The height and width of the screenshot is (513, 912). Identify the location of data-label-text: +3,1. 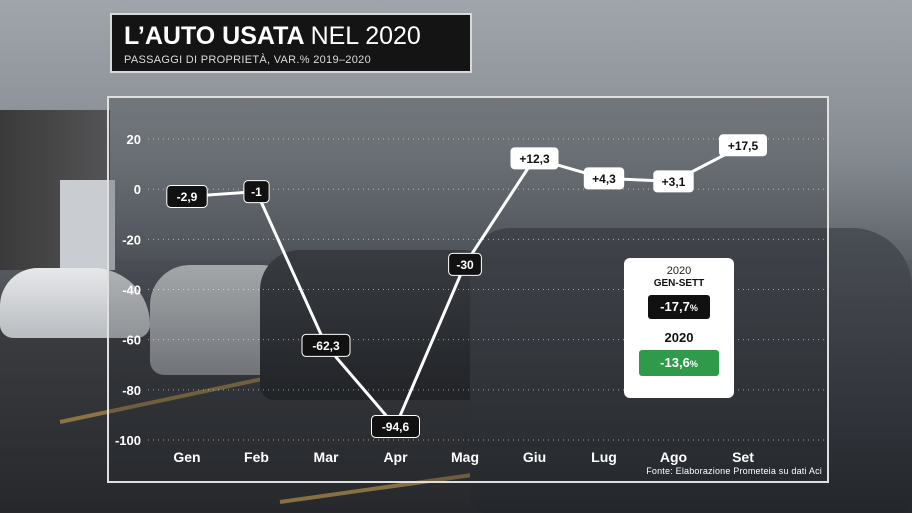
(674, 182).